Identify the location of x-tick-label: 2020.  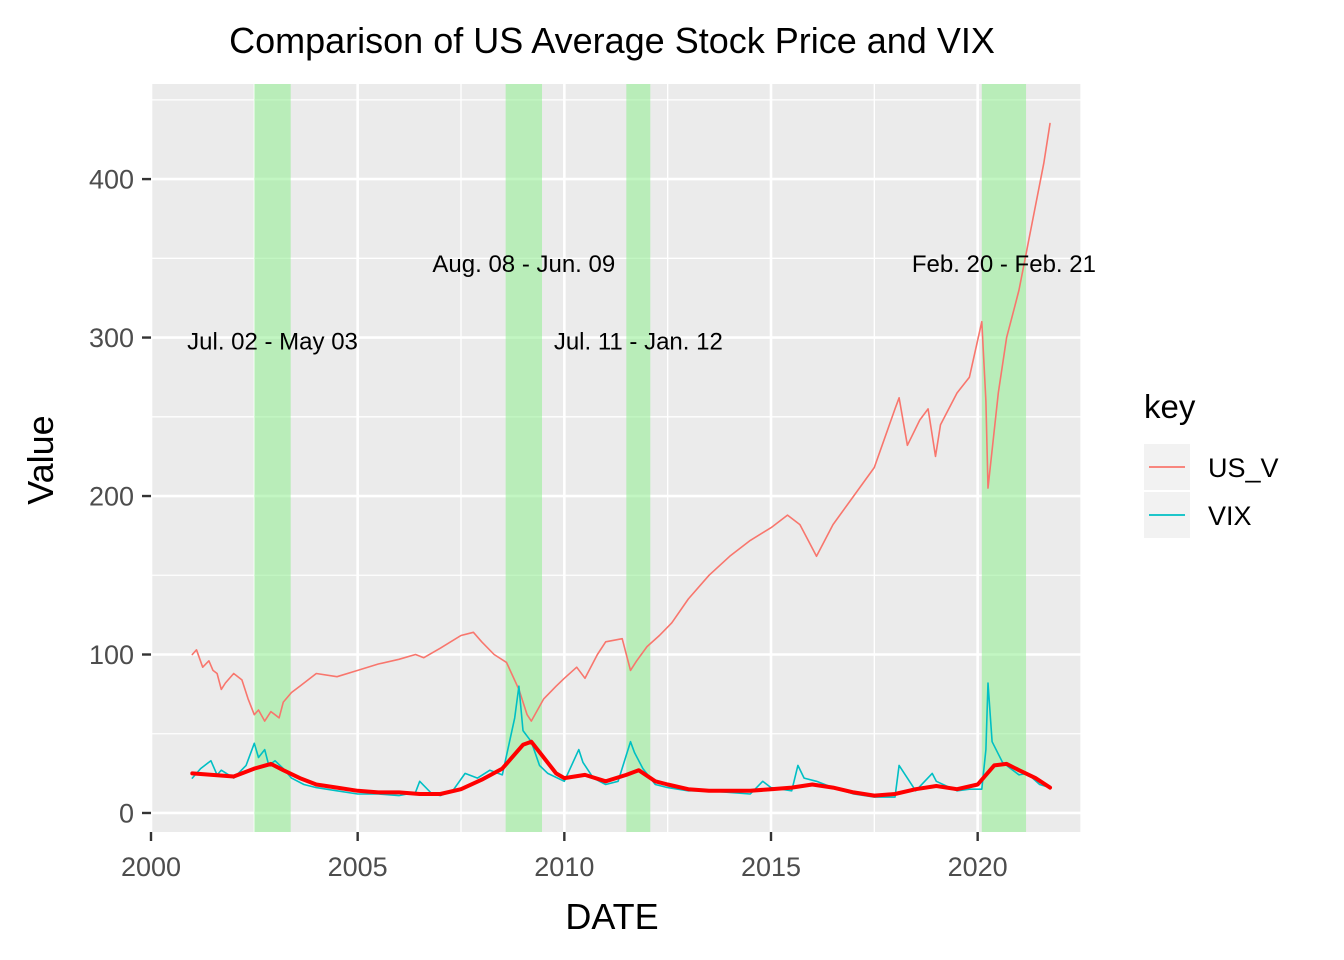
(978, 867).